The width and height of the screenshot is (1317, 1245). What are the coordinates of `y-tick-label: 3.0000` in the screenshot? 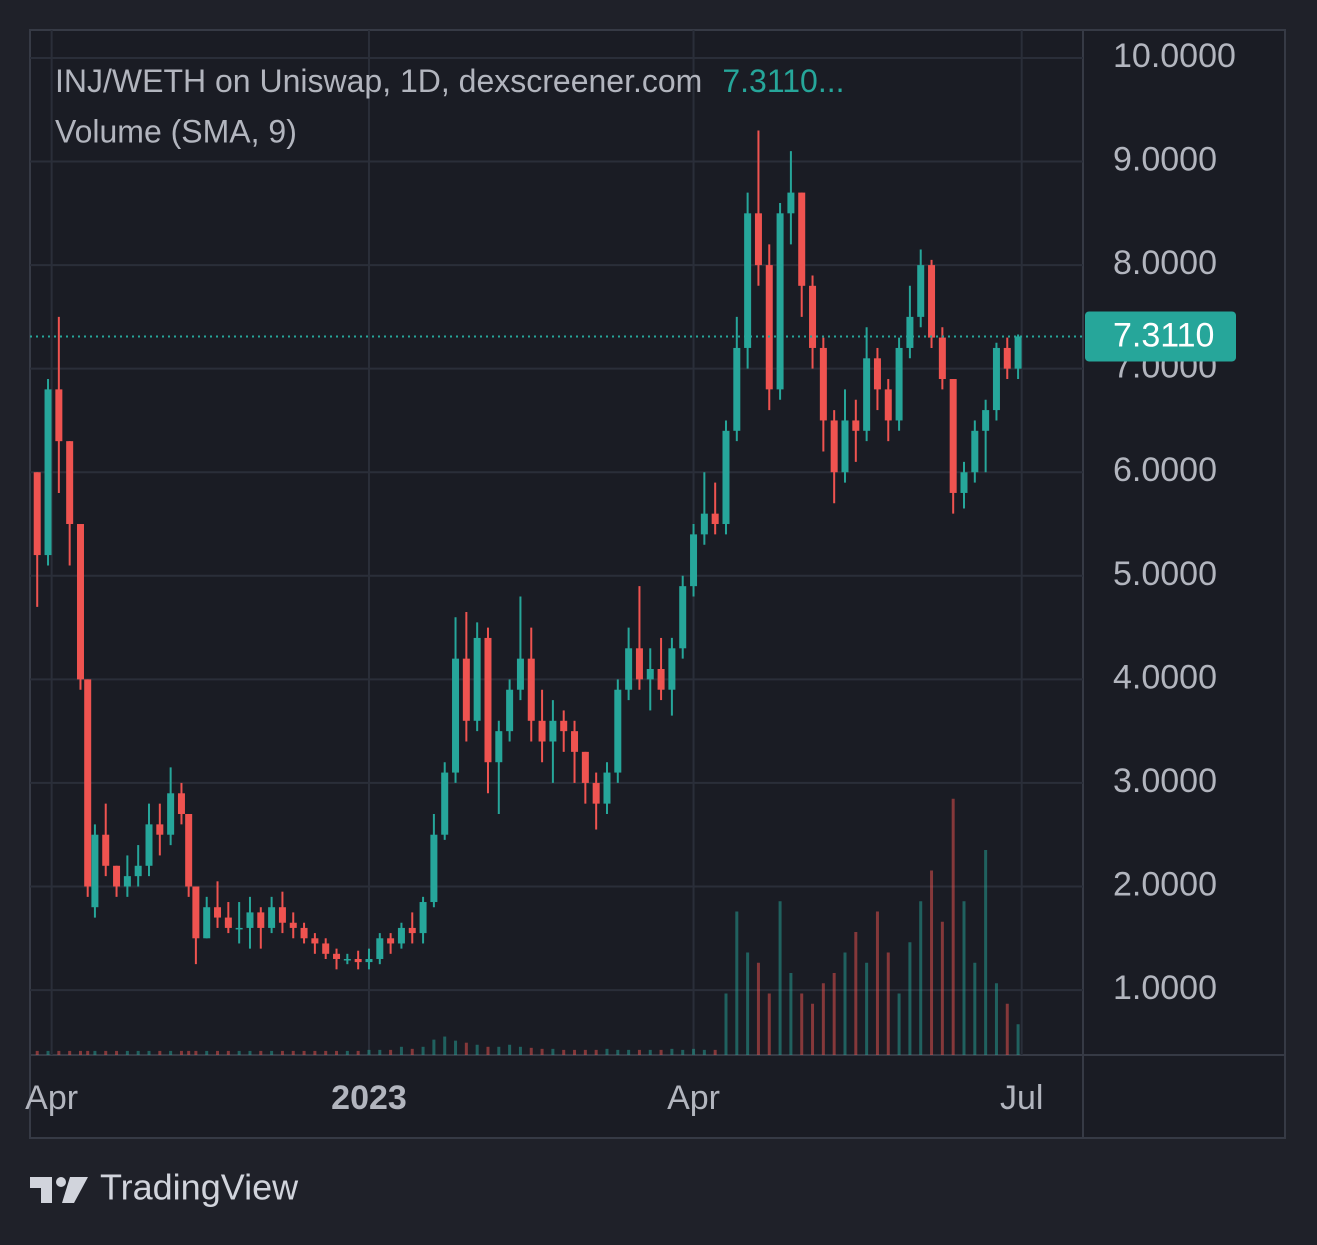 It's located at (1165, 781).